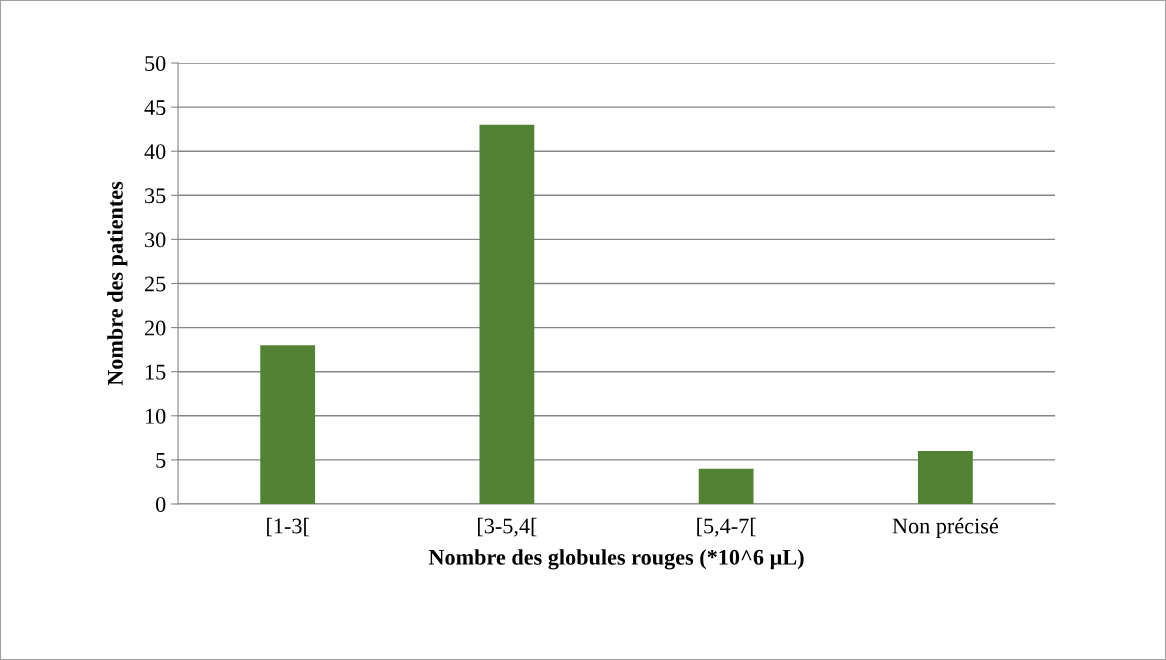 This screenshot has width=1166, height=660. Describe the element at coordinates (288, 527) in the screenshot. I see `x-tick-label: [1-3[` at that location.